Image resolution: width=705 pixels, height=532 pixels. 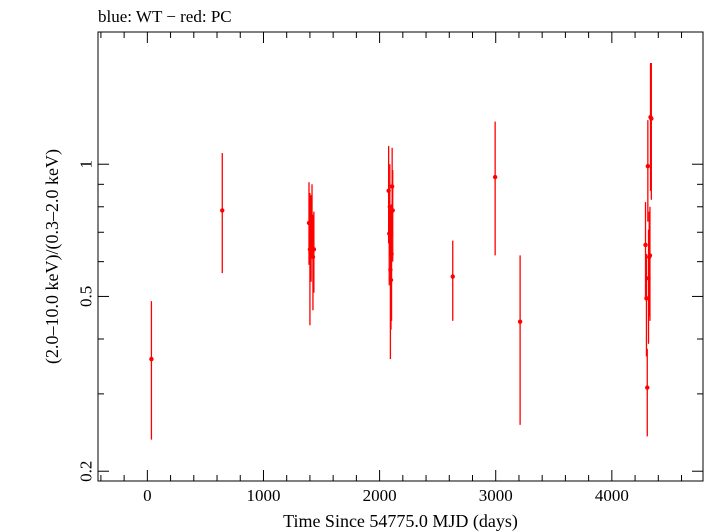 I want to click on x-tick-label: 4000, so click(x=612, y=495).